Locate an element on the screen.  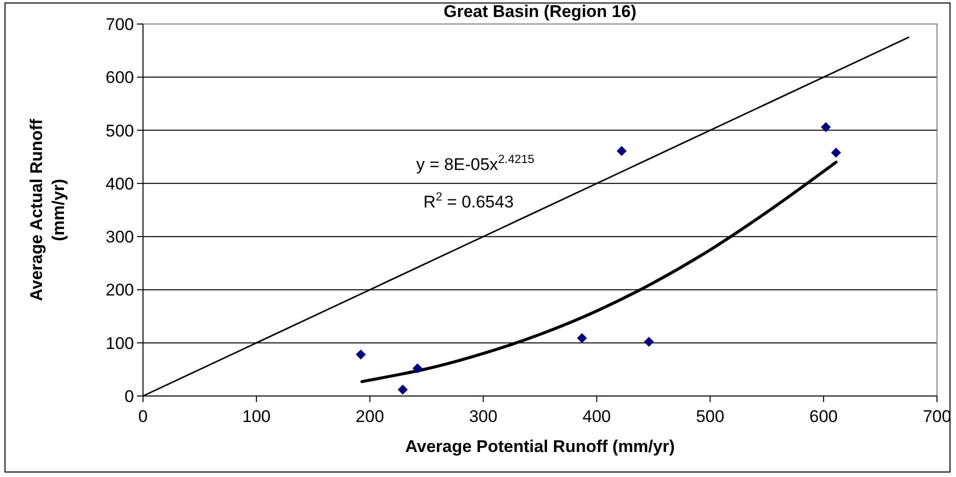
x-tick-label: 600 is located at coordinates (823, 416).